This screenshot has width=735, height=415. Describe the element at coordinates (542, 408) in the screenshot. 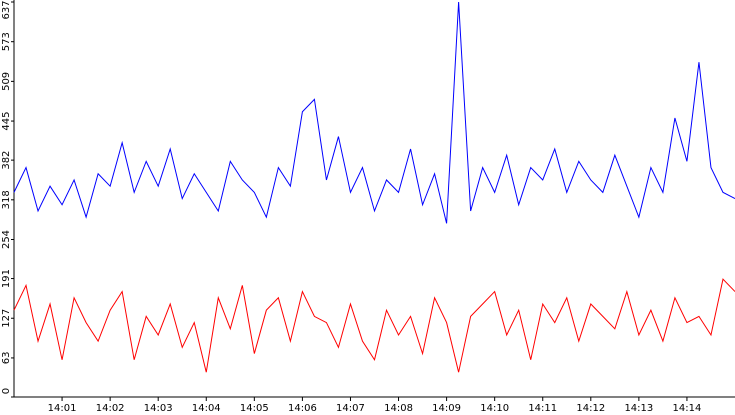

I see `x-tick-label: 14:11` at that location.